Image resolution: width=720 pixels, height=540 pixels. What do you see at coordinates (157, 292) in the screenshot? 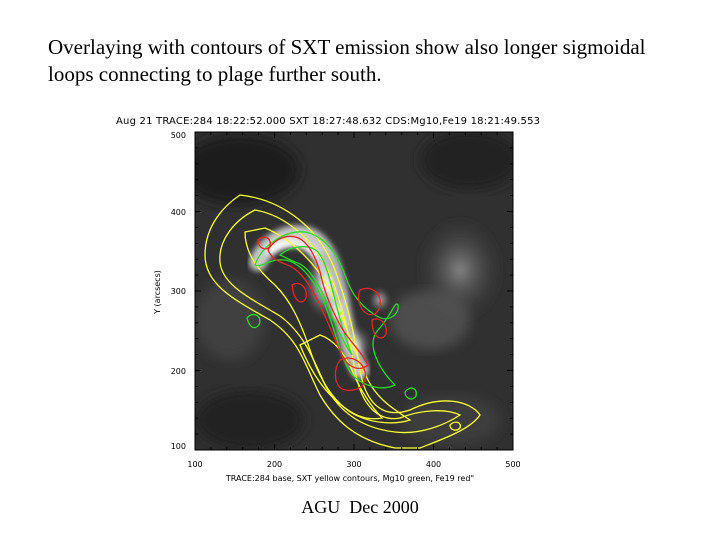
I see `y-axis-title: Y (arcsecs)` at bounding box center [157, 292].